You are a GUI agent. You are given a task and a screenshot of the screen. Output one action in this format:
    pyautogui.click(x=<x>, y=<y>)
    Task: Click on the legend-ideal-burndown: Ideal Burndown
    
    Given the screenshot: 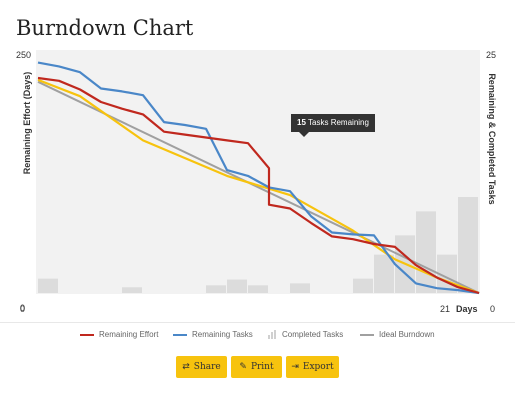 What is the action you would take?
    pyautogui.click(x=397, y=334)
    